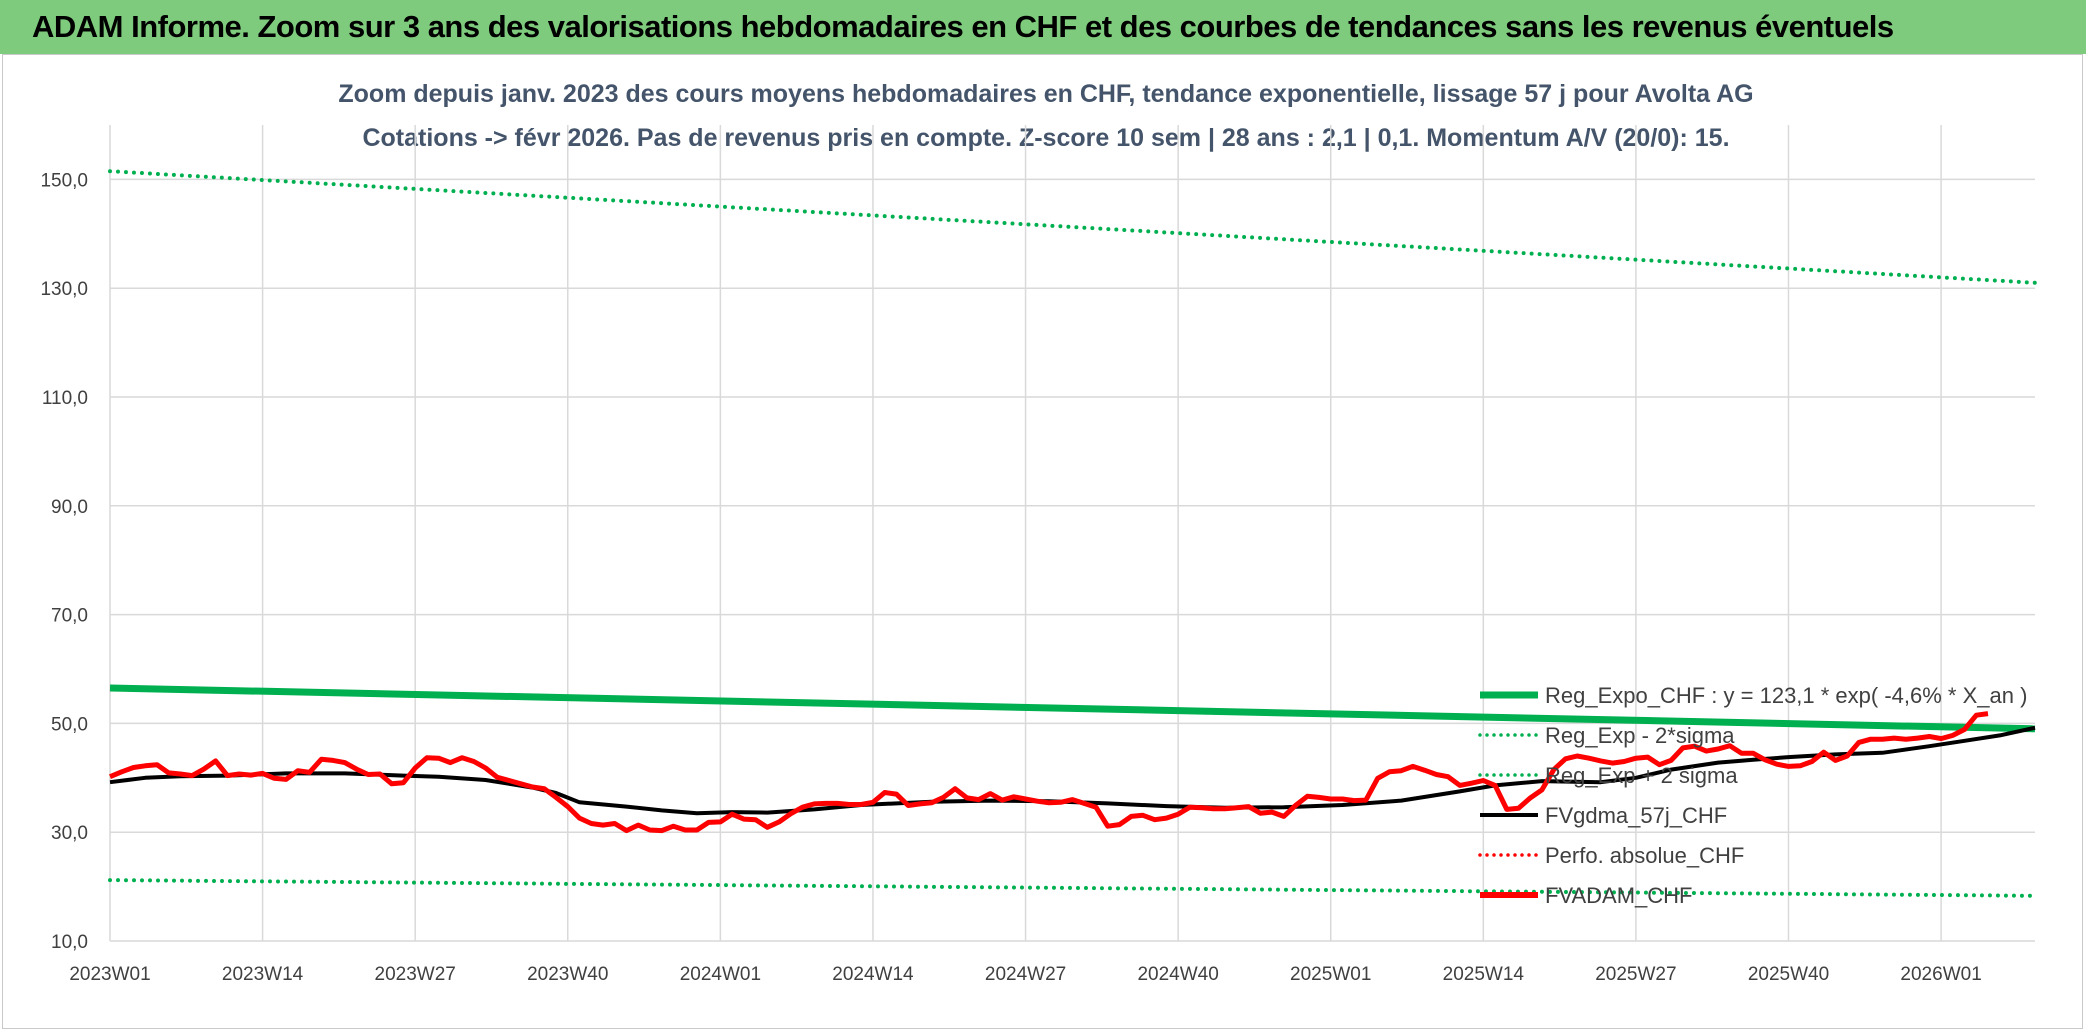  What do you see at coordinates (1619, 895) in the screenshot?
I see `legend-label-fvadam-chf: FVADAM_CHF` at bounding box center [1619, 895].